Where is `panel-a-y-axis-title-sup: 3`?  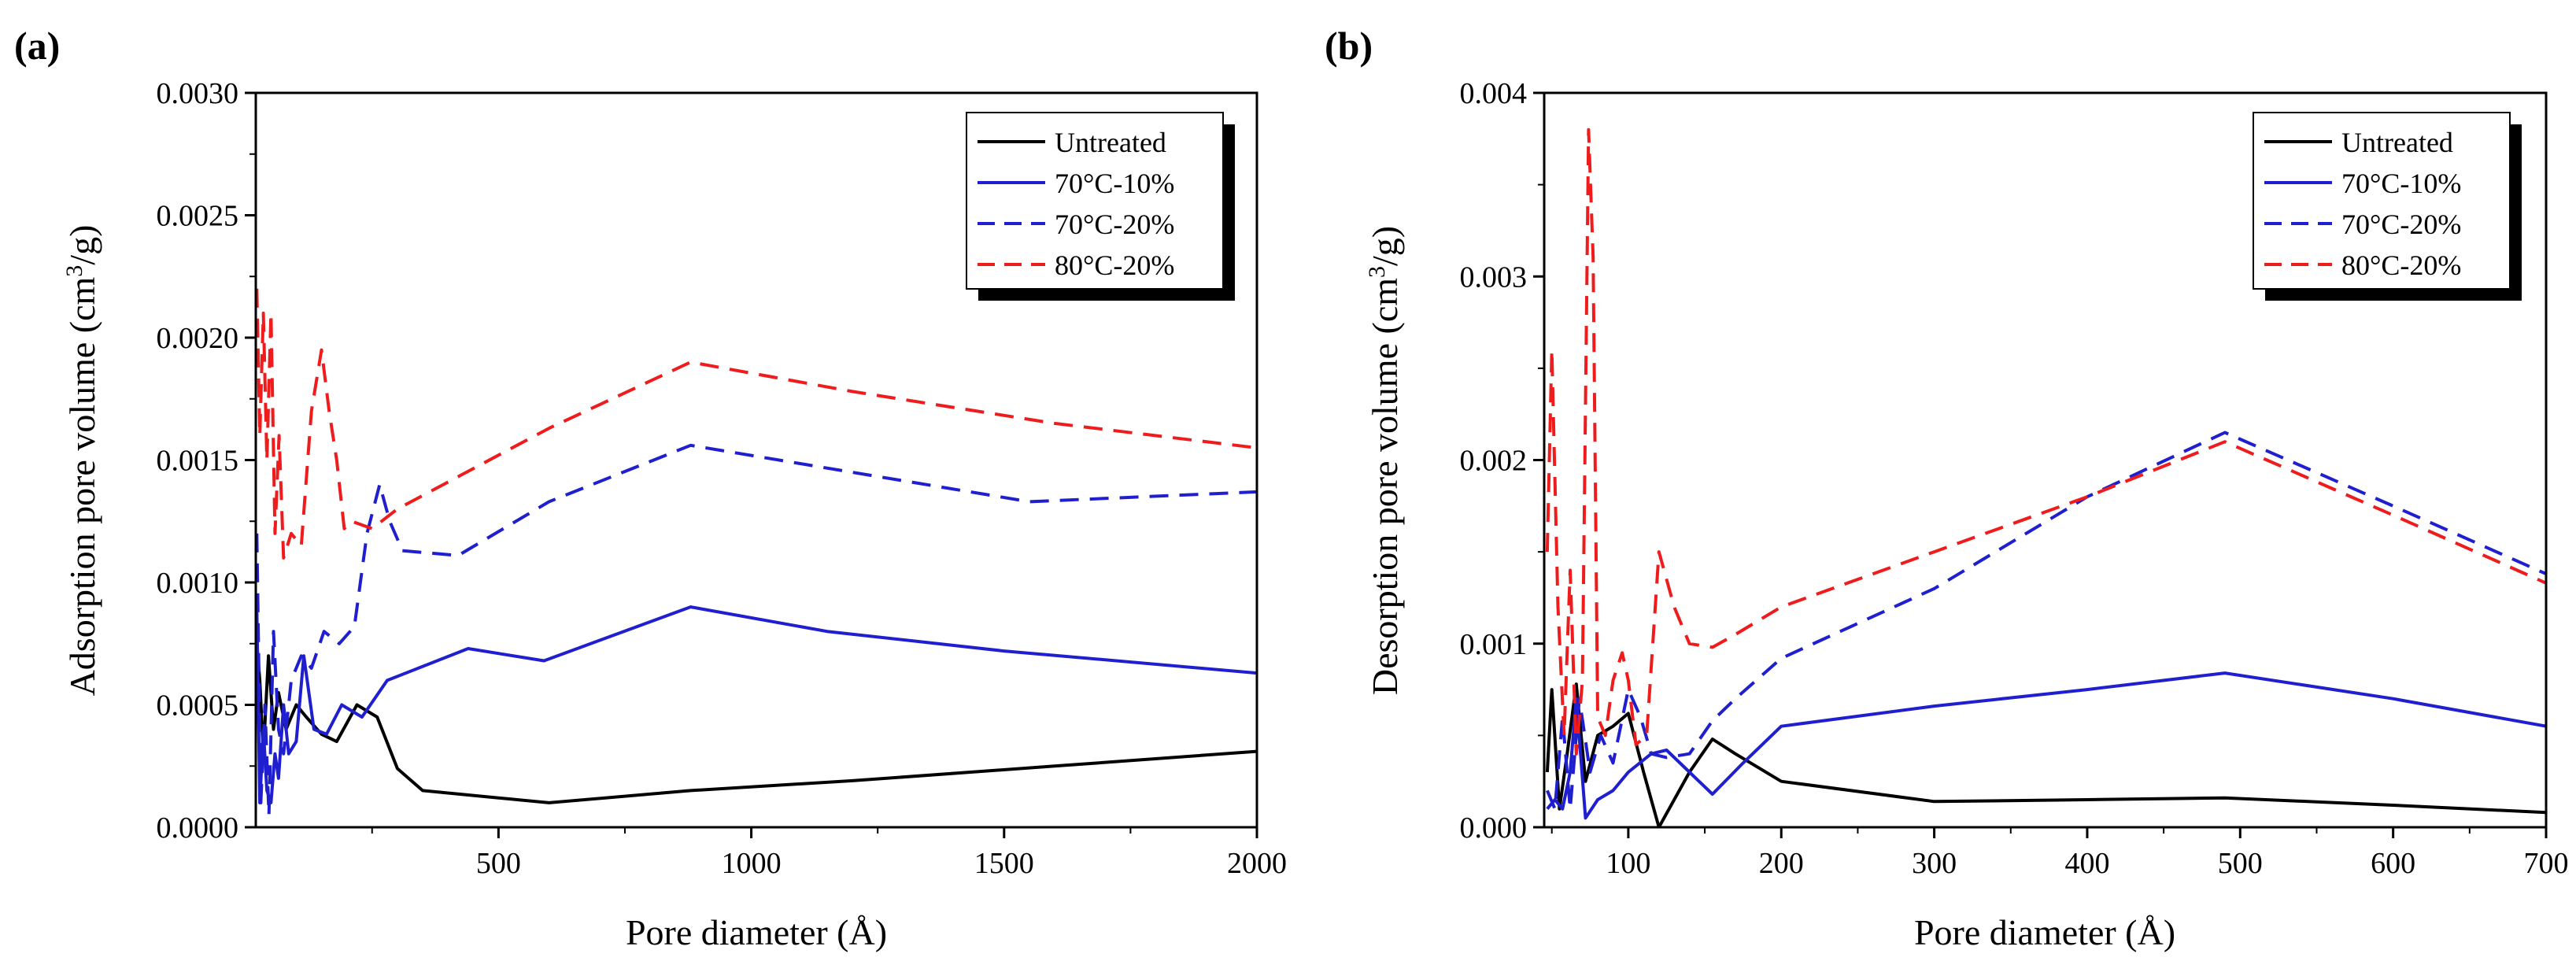 panel-a-y-axis-title-sup: 3 is located at coordinates (74, 271).